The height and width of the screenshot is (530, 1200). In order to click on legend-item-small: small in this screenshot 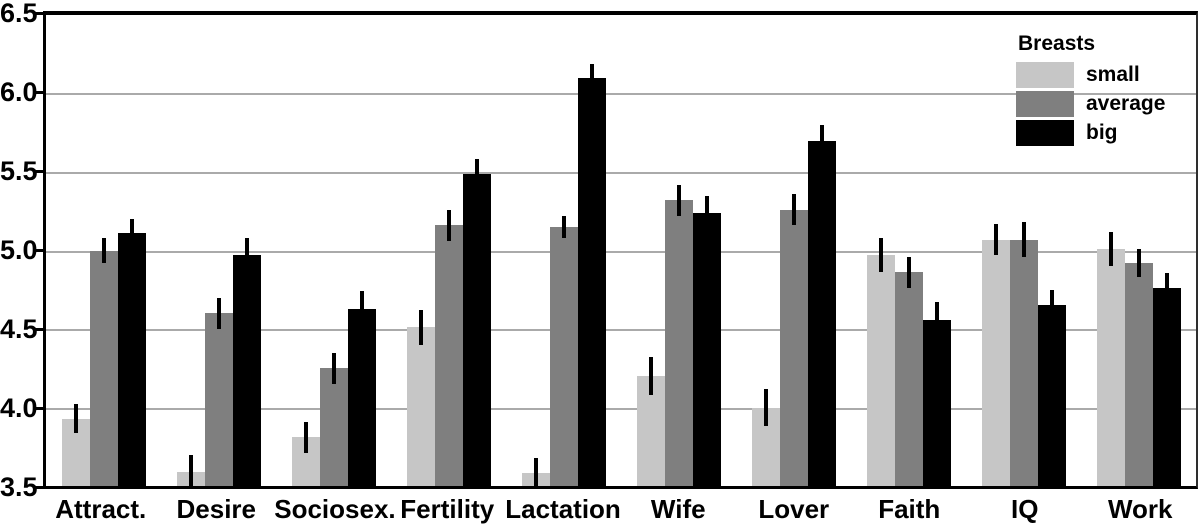, I will do `click(1090, 75)`.